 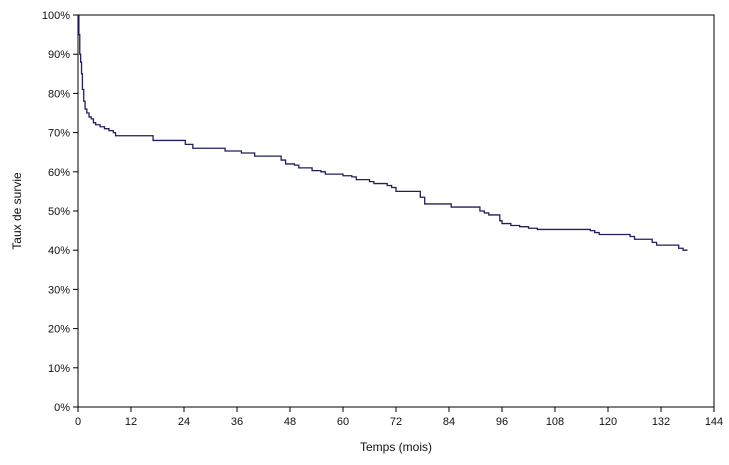 I want to click on y-axis-title: Taux de survie, so click(x=17, y=211).